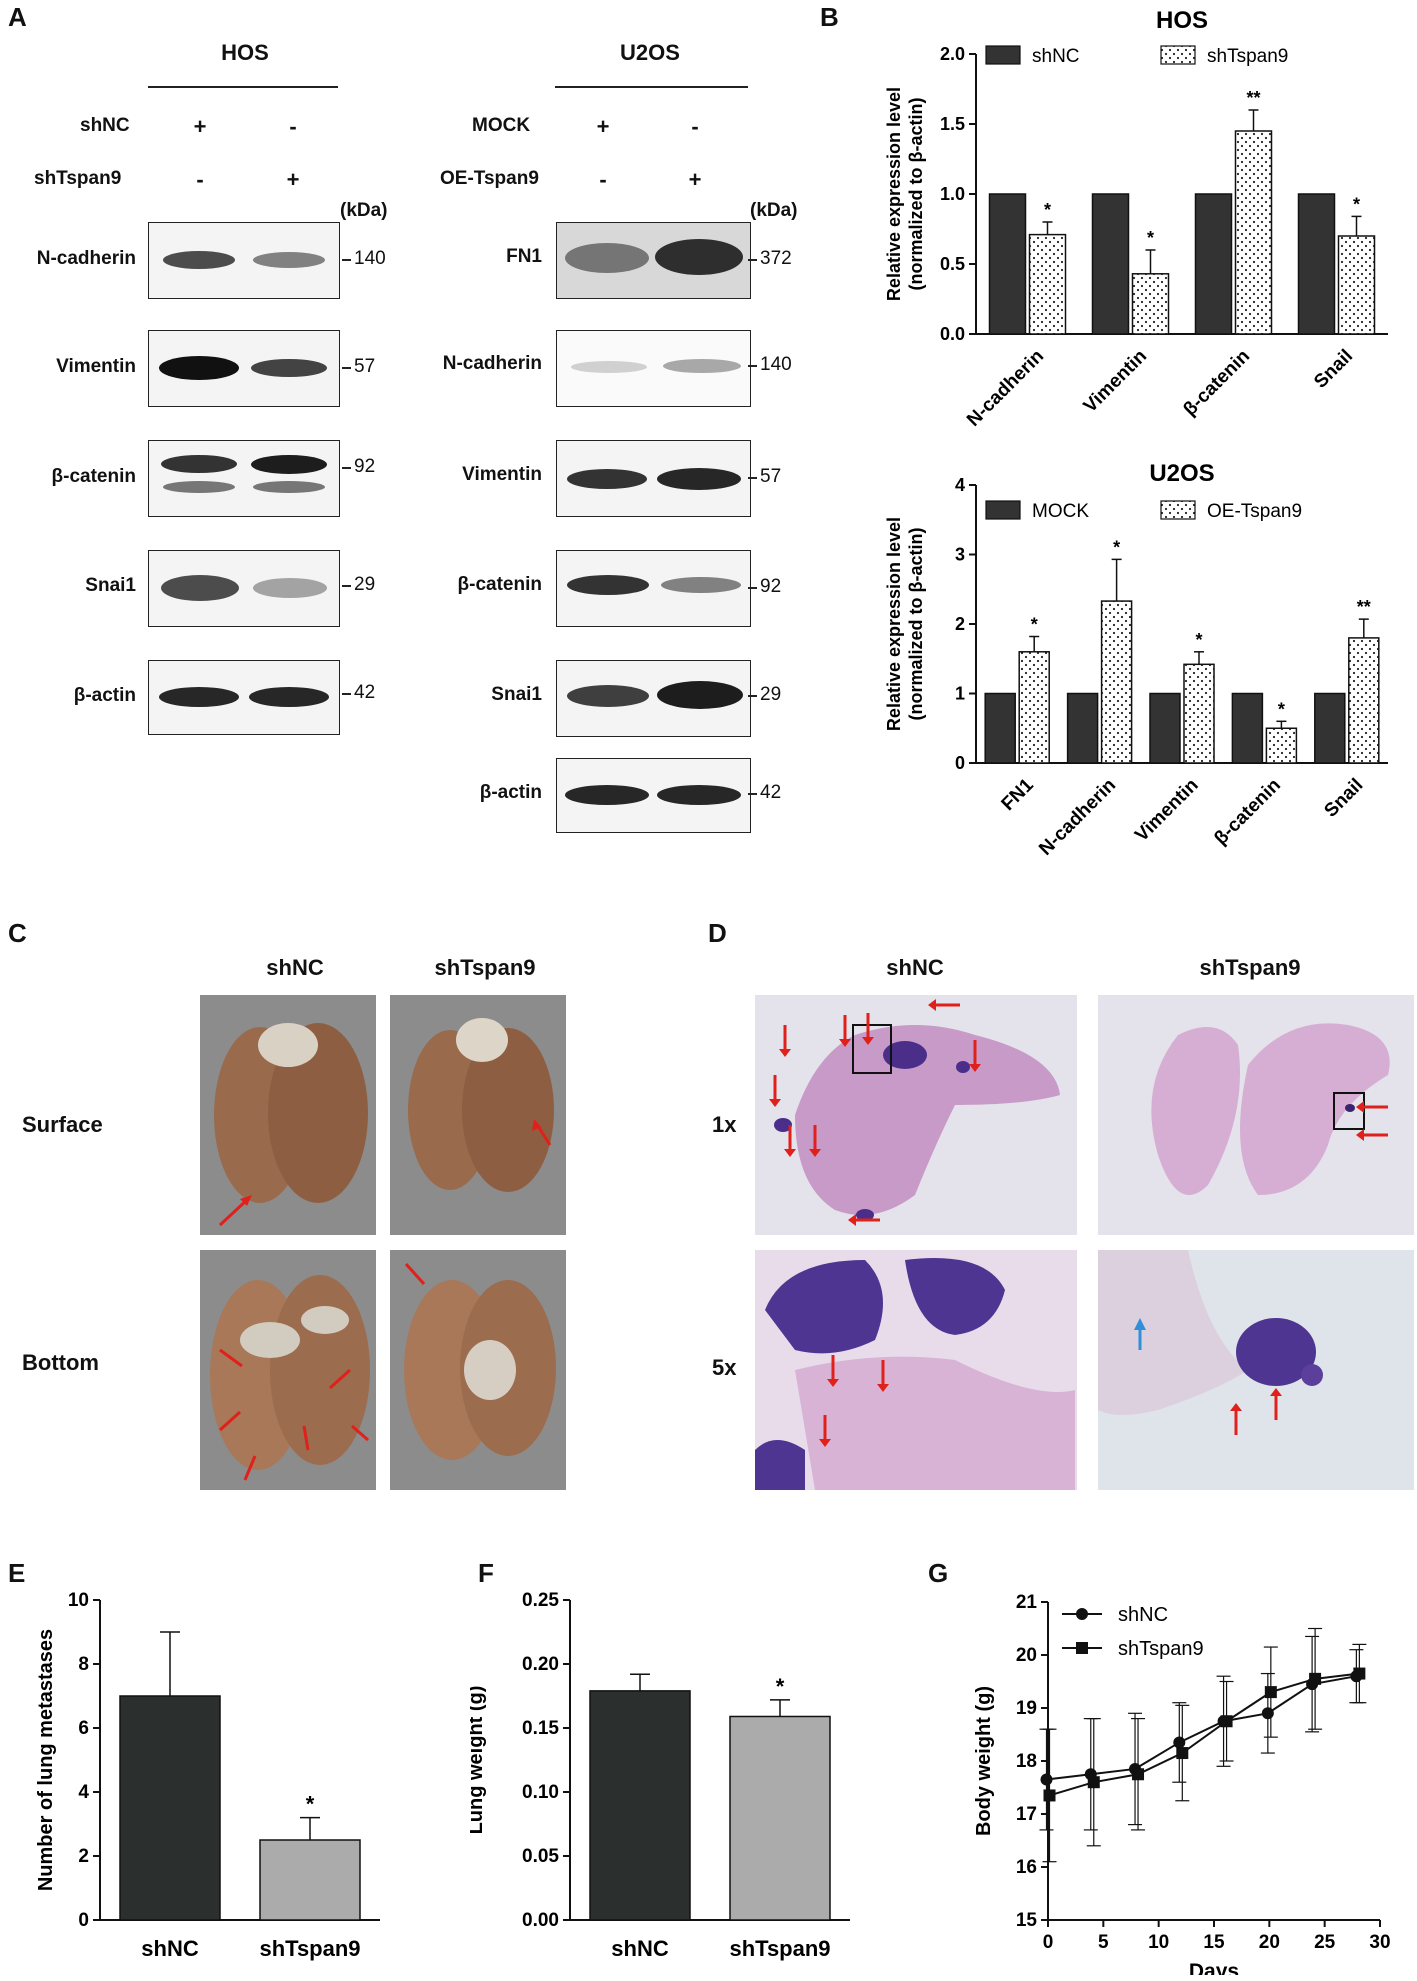 This screenshot has height=1981, width=1417. What do you see at coordinates (540, 1600) in the screenshot?
I see `y-tick-label: 0.25` at bounding box center [540, 1600].